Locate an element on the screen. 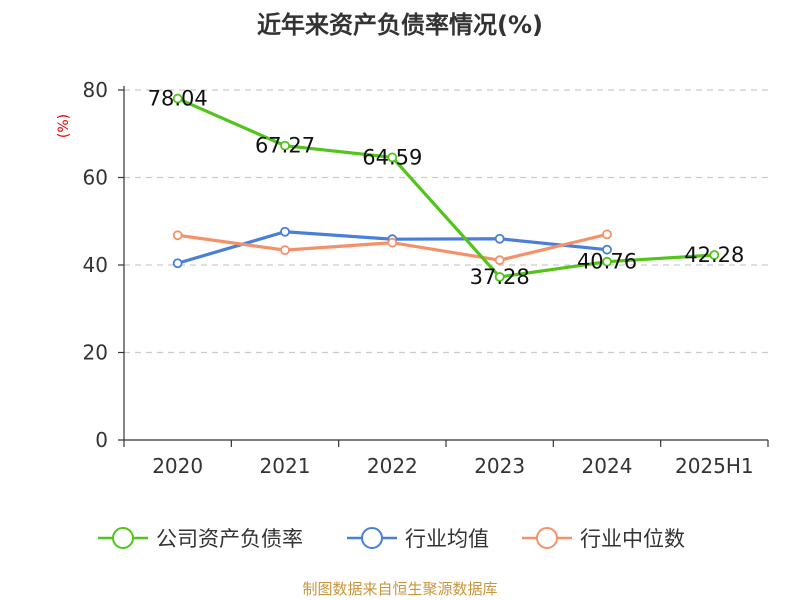  x-tick-label: 2023 is located at coordinates (499, 466).